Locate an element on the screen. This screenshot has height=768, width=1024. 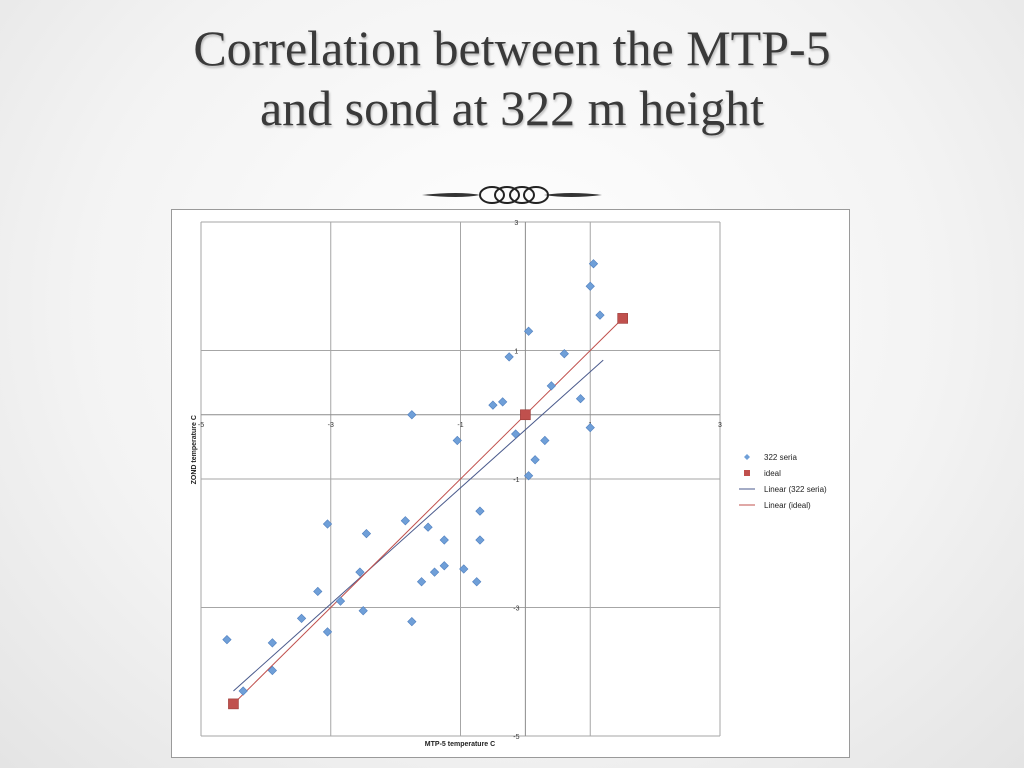
y-tick-label: 1 is located at coordinates (516, 352).